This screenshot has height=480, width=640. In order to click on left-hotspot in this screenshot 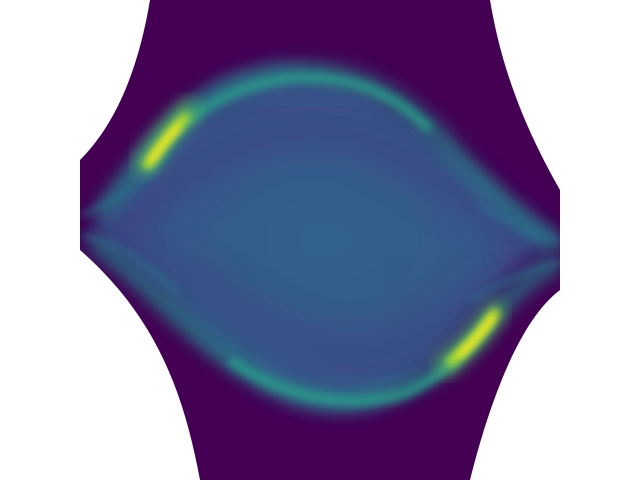, I will do `click(167, 136)`.